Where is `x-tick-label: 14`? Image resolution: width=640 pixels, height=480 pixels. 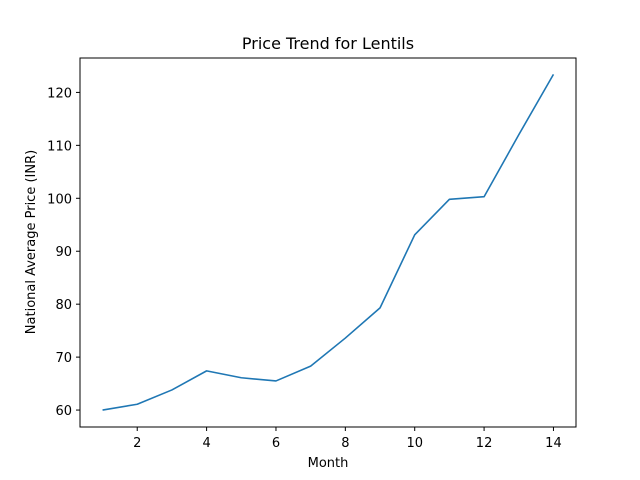 x-tick-label: 14 is located at coordinates (553, 443).